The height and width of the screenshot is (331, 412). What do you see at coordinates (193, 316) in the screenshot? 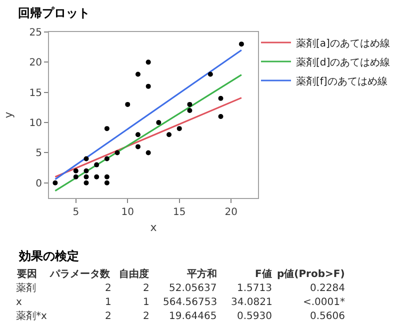
I see `text: 19.64465` at bounding box center [193, 316].